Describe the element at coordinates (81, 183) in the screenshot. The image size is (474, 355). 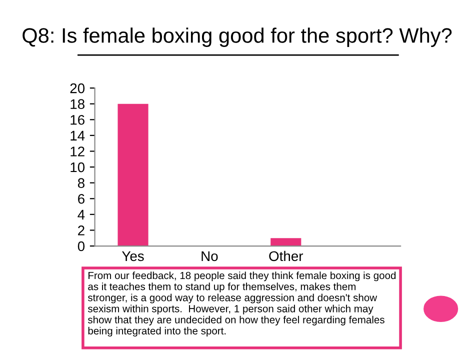
I see `y-tick-label: 8` at that location.